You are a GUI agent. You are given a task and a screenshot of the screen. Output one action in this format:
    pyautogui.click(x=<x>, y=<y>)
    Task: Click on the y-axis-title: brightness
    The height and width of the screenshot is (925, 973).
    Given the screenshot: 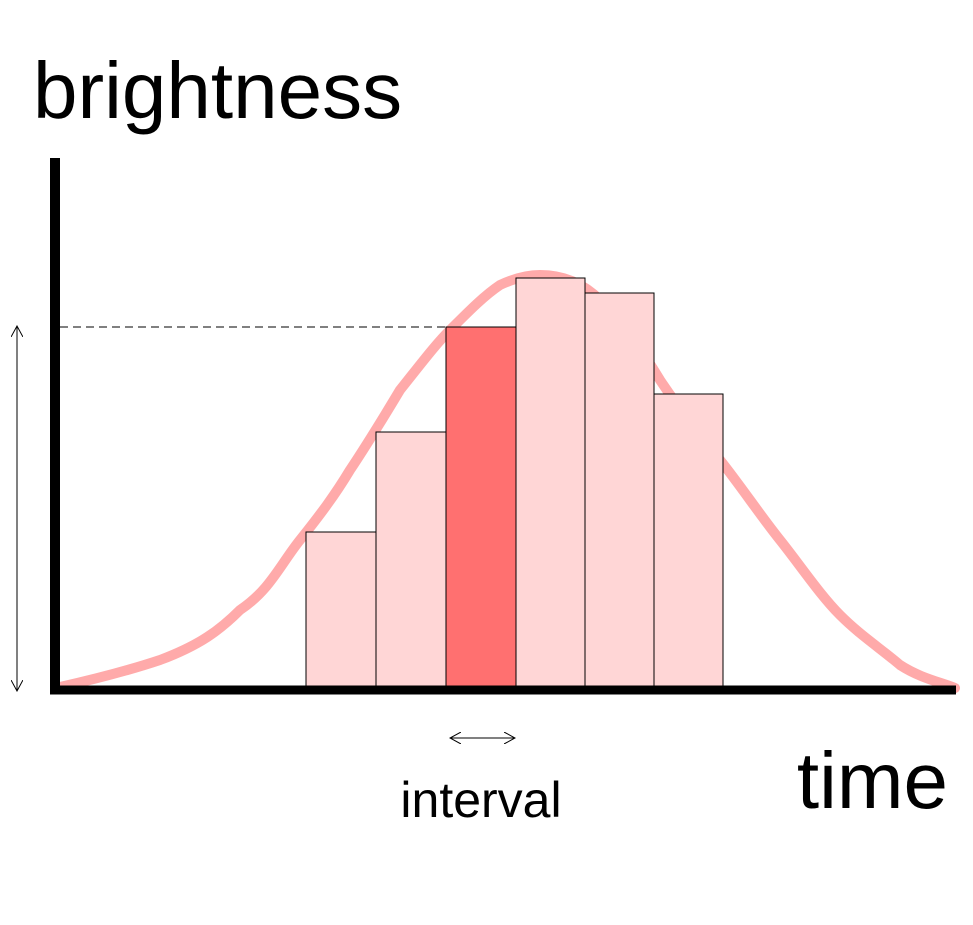 What is the action you would take?
    pyautogui.click(x=217, y=90)
    